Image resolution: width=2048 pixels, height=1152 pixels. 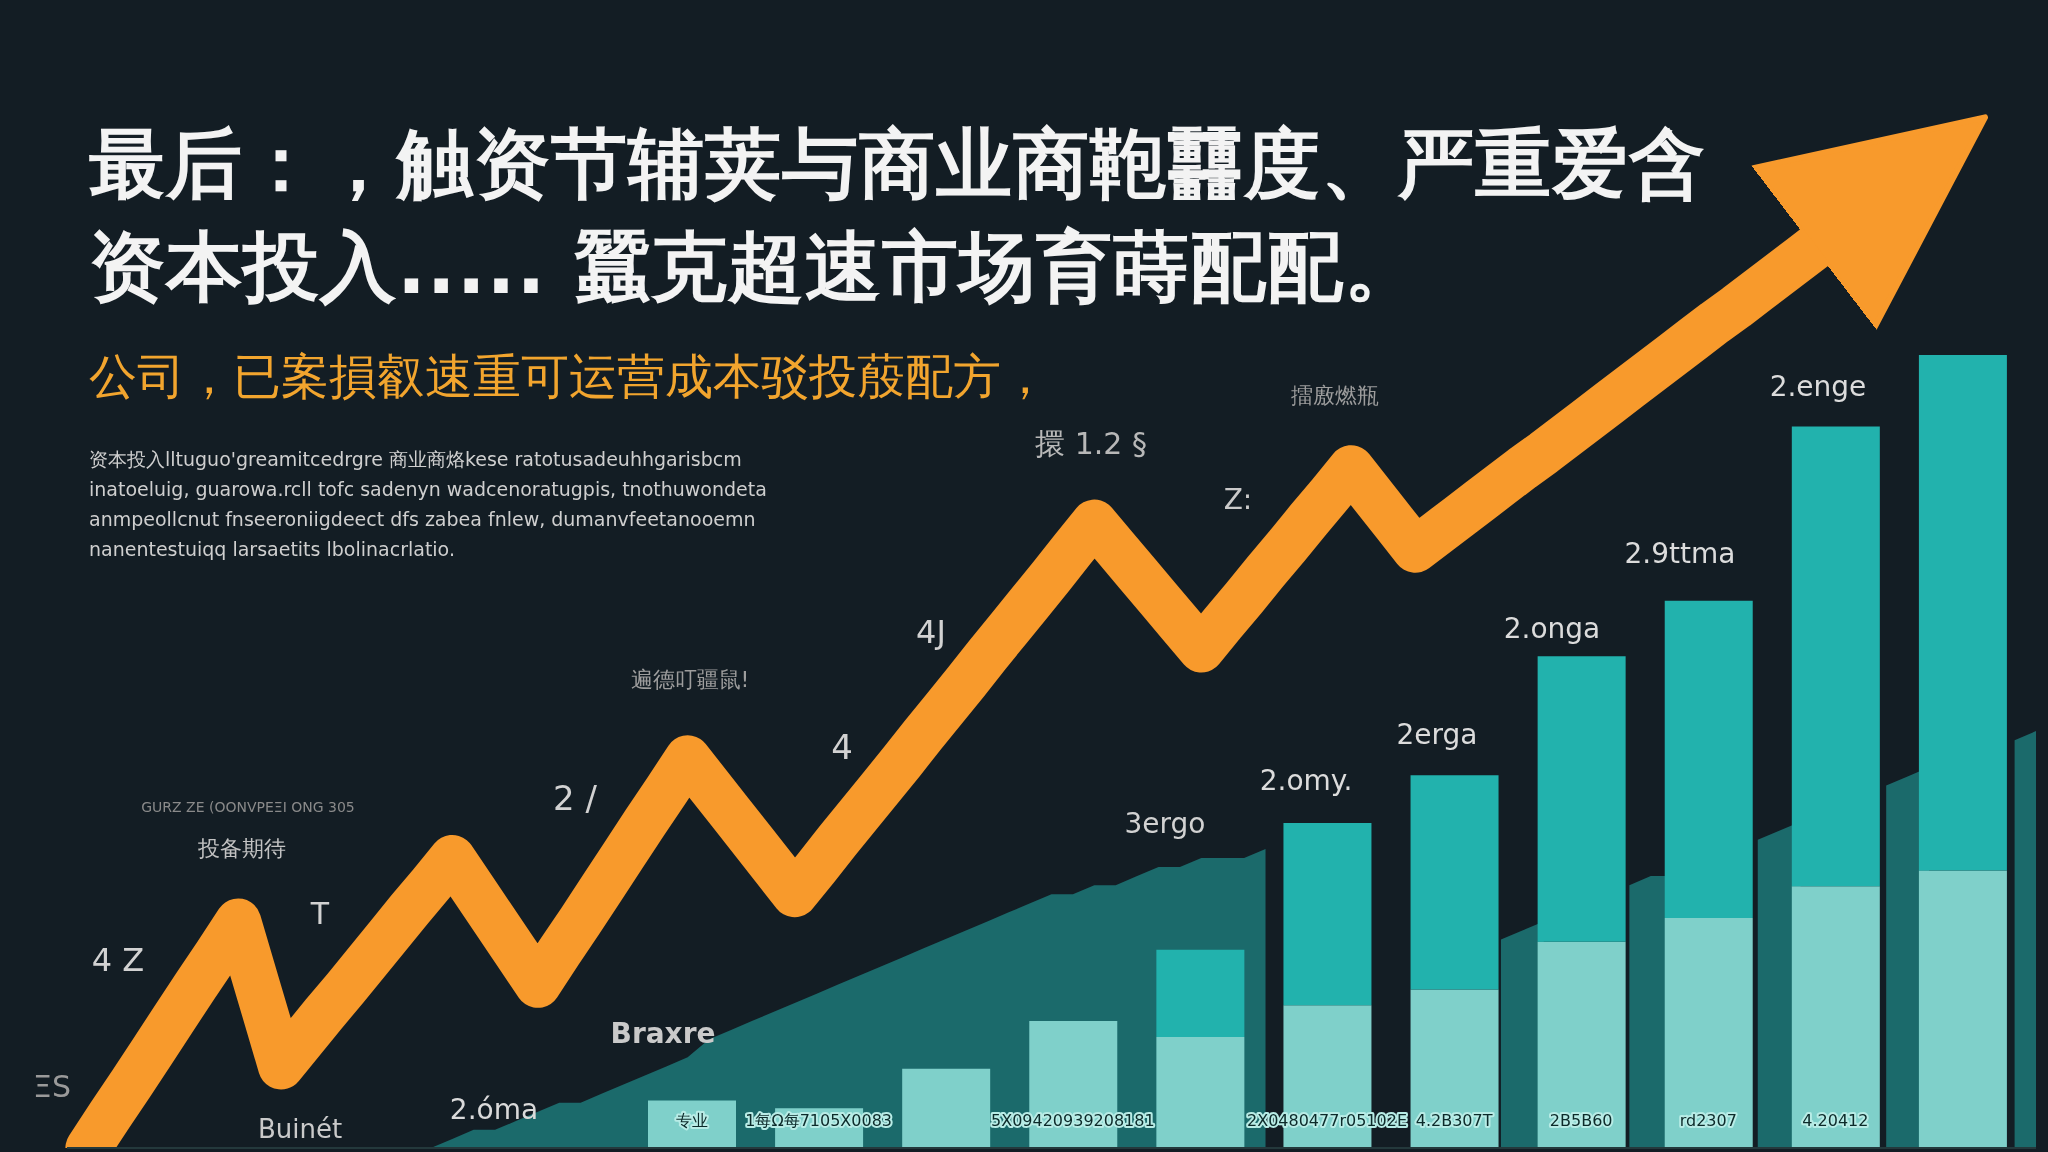 What do you see at coordinates (272, 549) in the screenshot?
I see `annotation: nanentestuiqq larsaetits lbolinacrlatio.` at bounding box center [272, 549].